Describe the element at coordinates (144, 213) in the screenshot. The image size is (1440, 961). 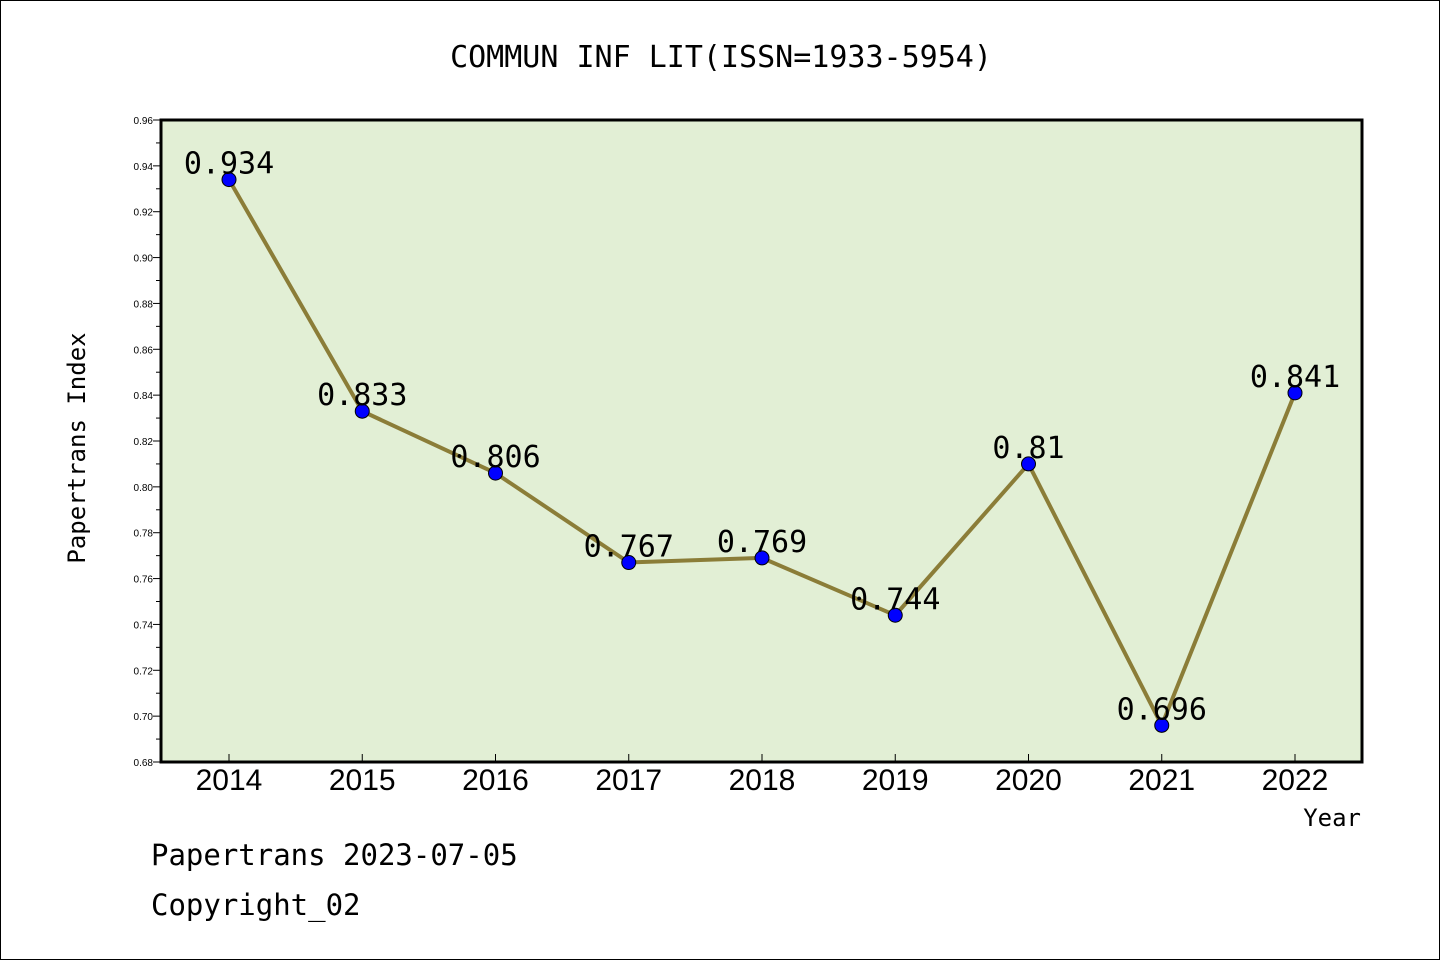
I see `y-tick-label: 0.92` at that location.